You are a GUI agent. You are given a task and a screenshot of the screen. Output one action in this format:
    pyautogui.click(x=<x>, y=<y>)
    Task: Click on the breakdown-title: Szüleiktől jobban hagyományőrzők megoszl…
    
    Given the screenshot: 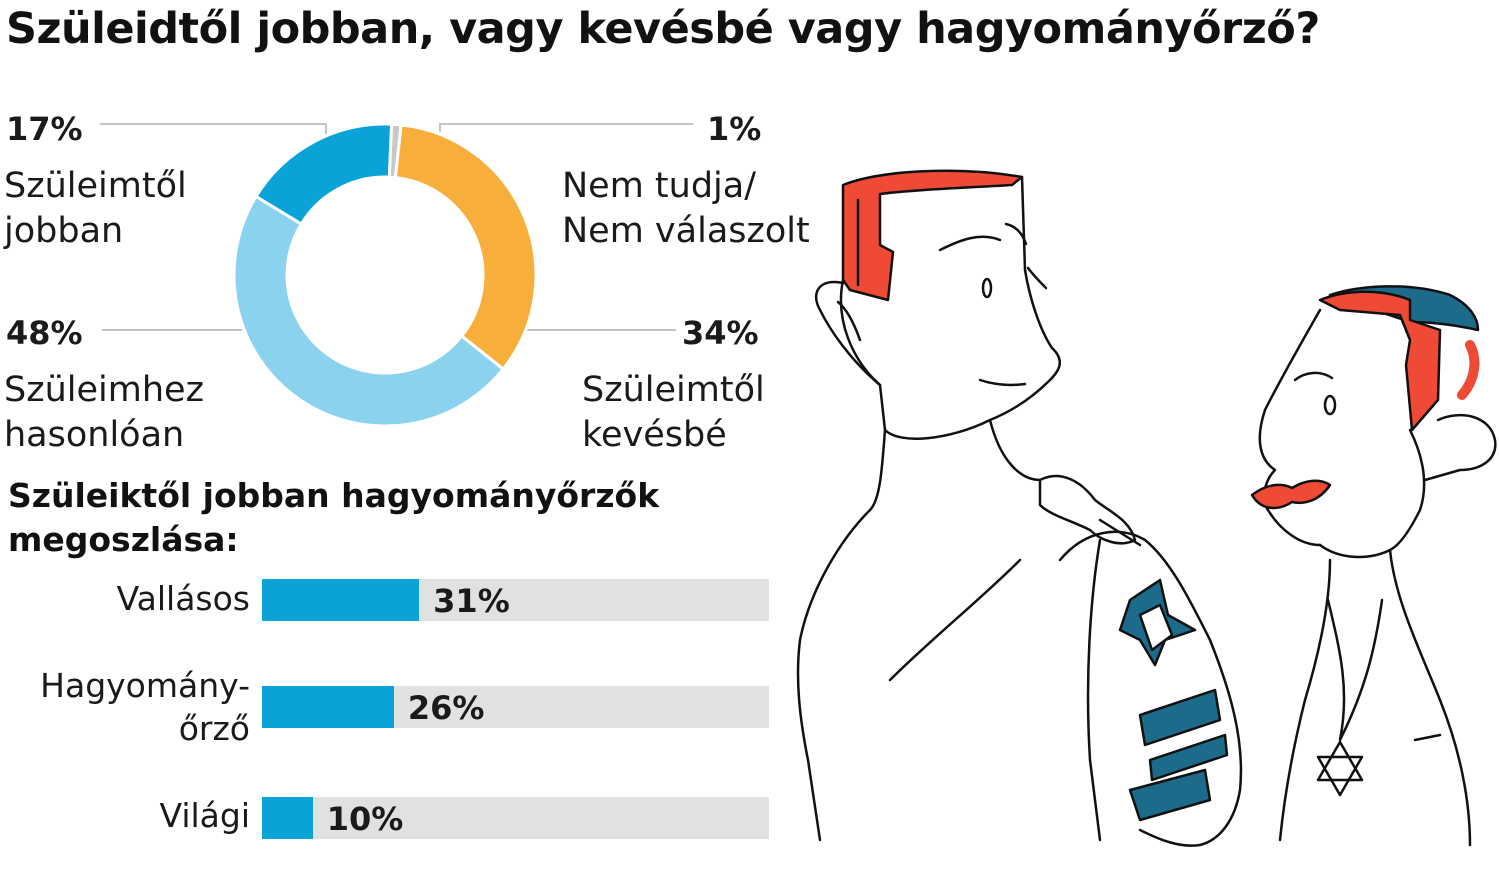 What is the action you would take?
    pyautogui.click(x=334, y=517)
    